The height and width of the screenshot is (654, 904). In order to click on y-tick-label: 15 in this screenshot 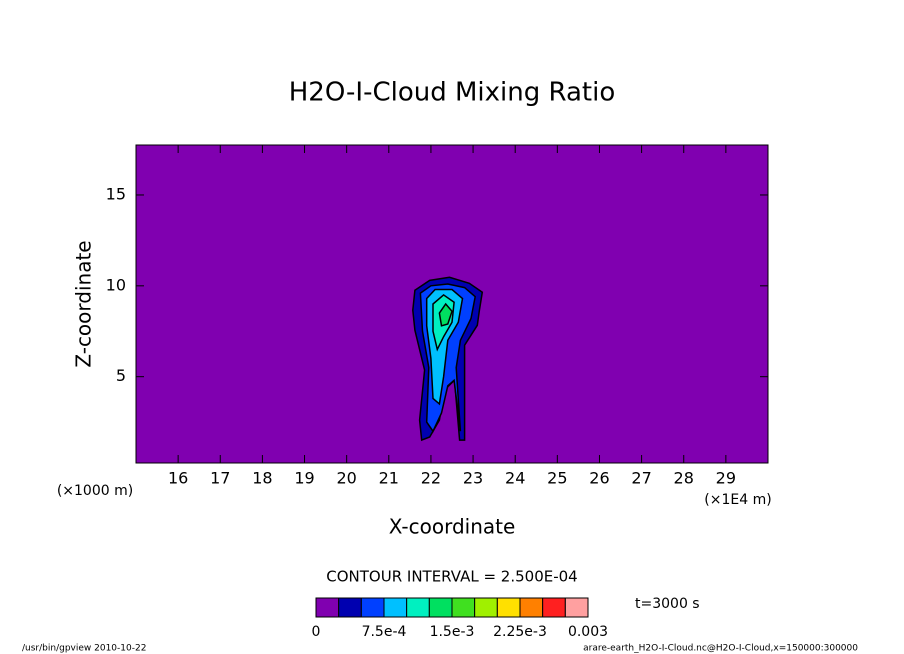, I will do `click(116, 193)`.